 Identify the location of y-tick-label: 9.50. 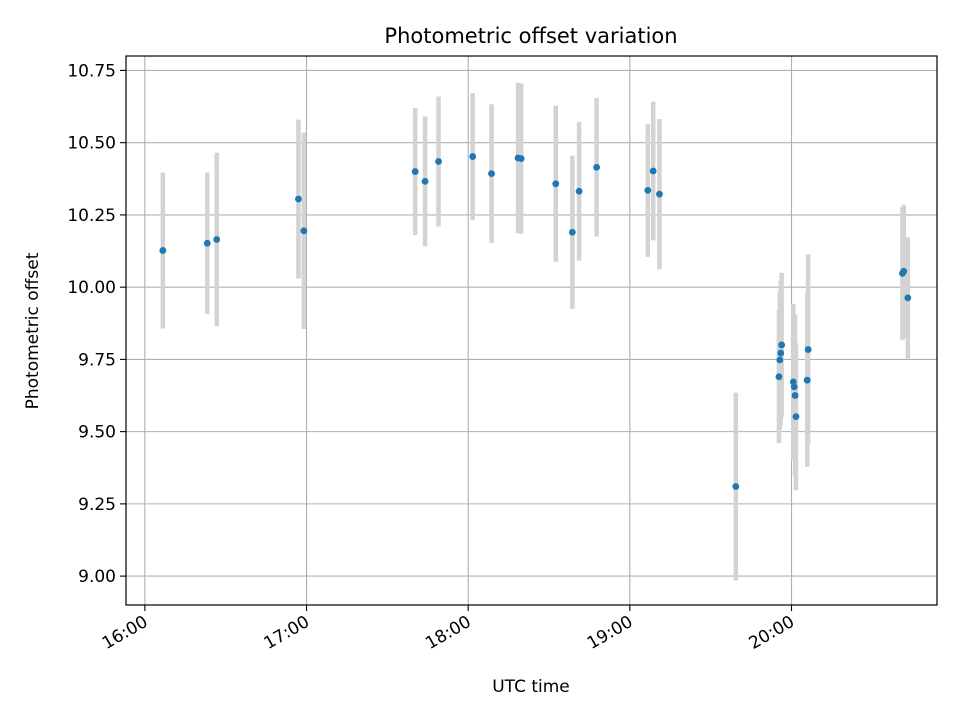
(97, 433).